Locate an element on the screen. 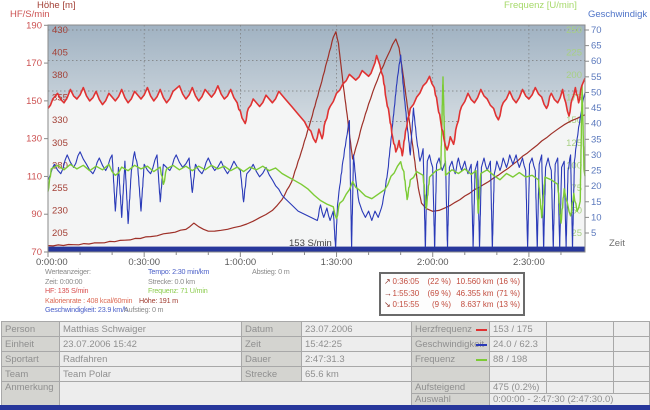 This screenshot has width=650, height=410. value-einheit: 23.07.2006 15:42 is located at coordinates (150, 344).